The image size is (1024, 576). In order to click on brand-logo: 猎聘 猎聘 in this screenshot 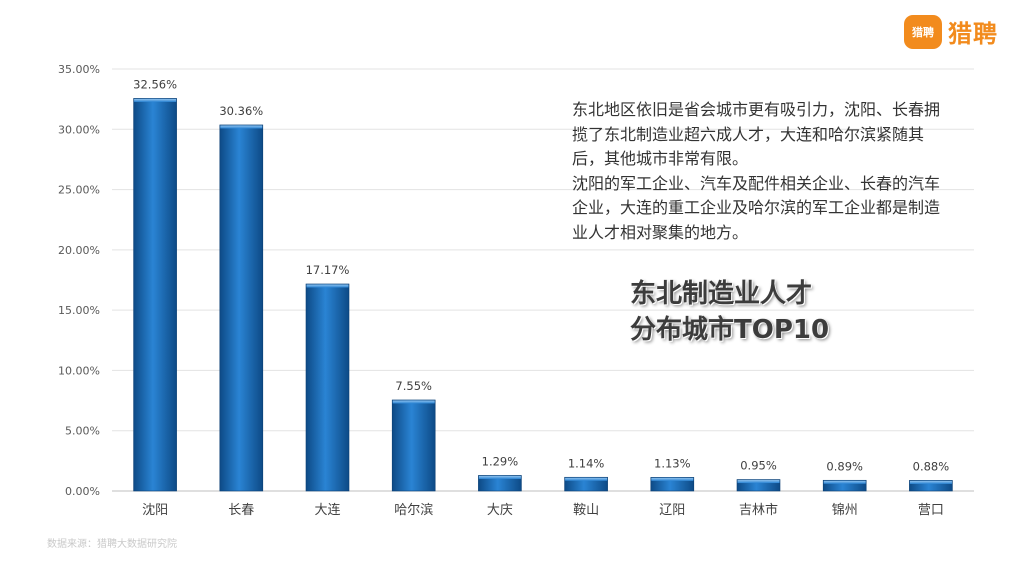, I will do `click(951, 31)`.